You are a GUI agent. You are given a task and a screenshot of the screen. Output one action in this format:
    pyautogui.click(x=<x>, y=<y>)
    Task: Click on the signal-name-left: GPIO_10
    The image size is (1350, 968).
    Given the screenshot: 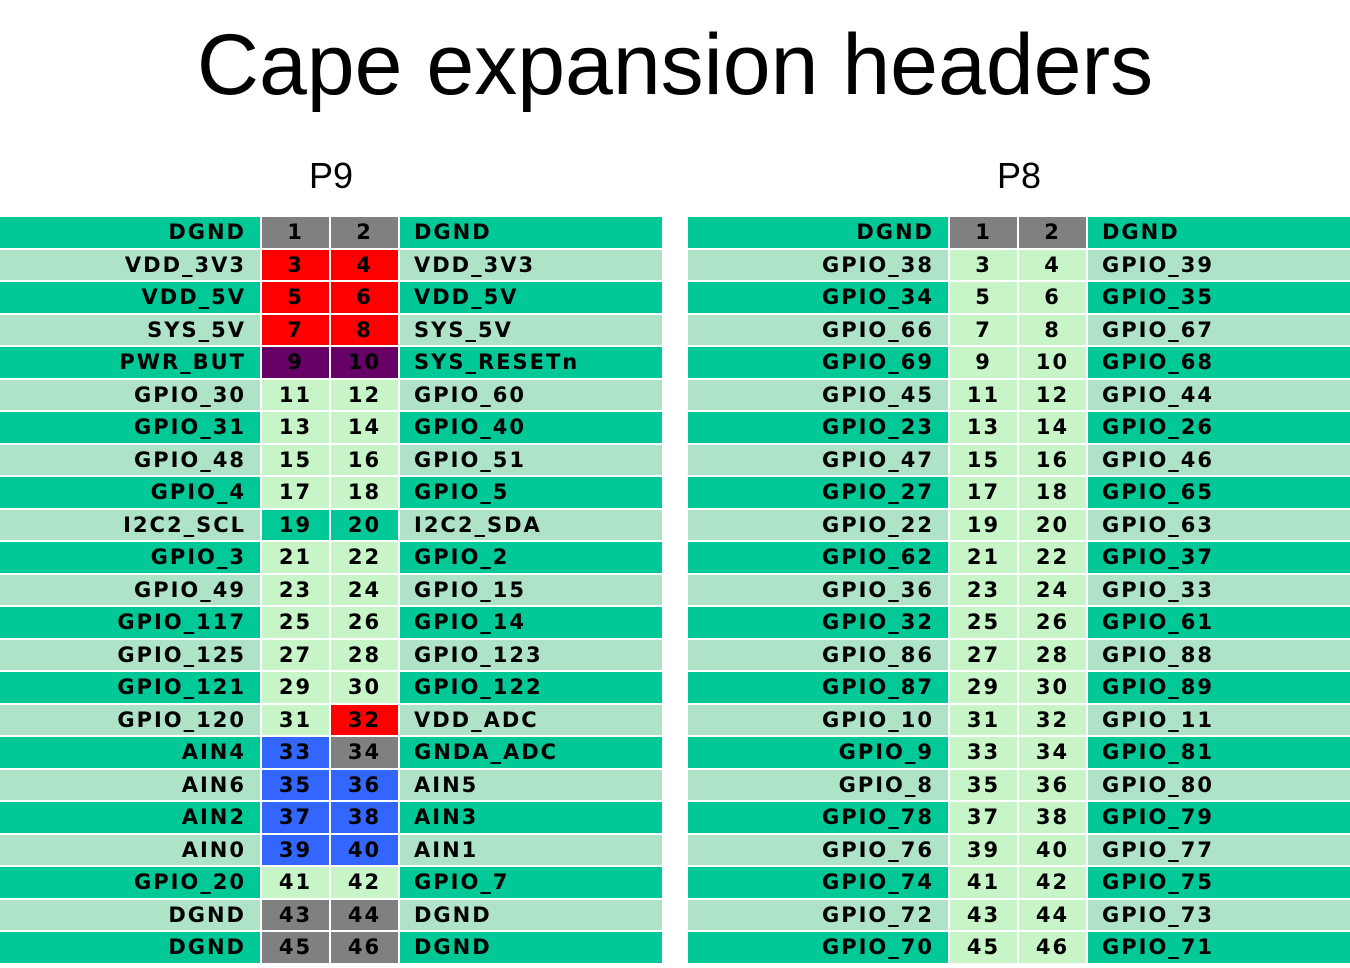 What is the action you would take?
    pyautogui.click(x=819, y=720)
    